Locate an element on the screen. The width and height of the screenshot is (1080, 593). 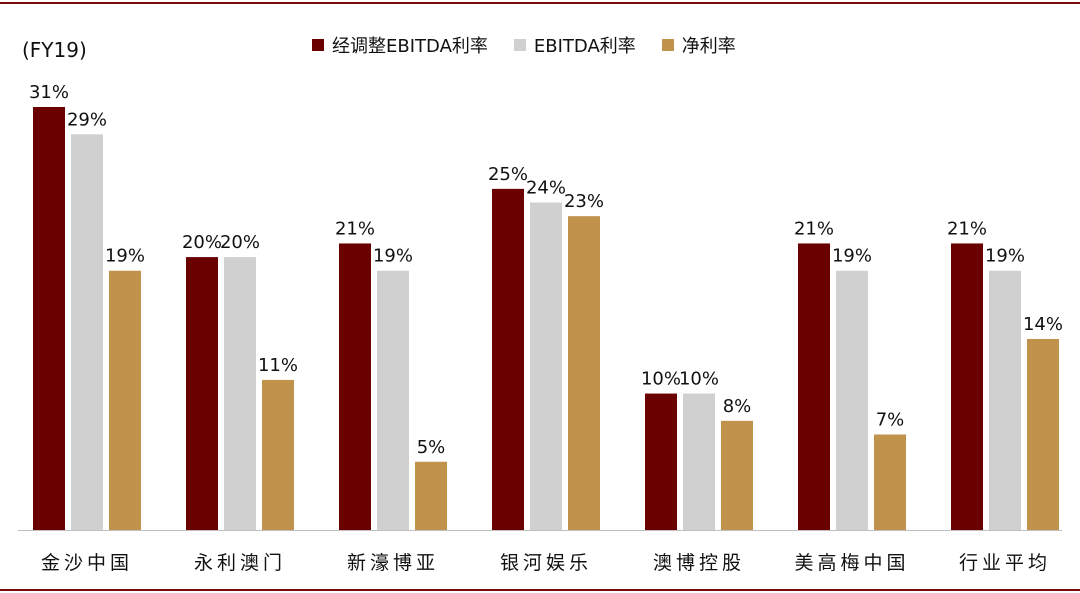
chart-legend: 经调整EBITDA利率 EBITDA利率 净利率 is located at coordinates (537, 45).